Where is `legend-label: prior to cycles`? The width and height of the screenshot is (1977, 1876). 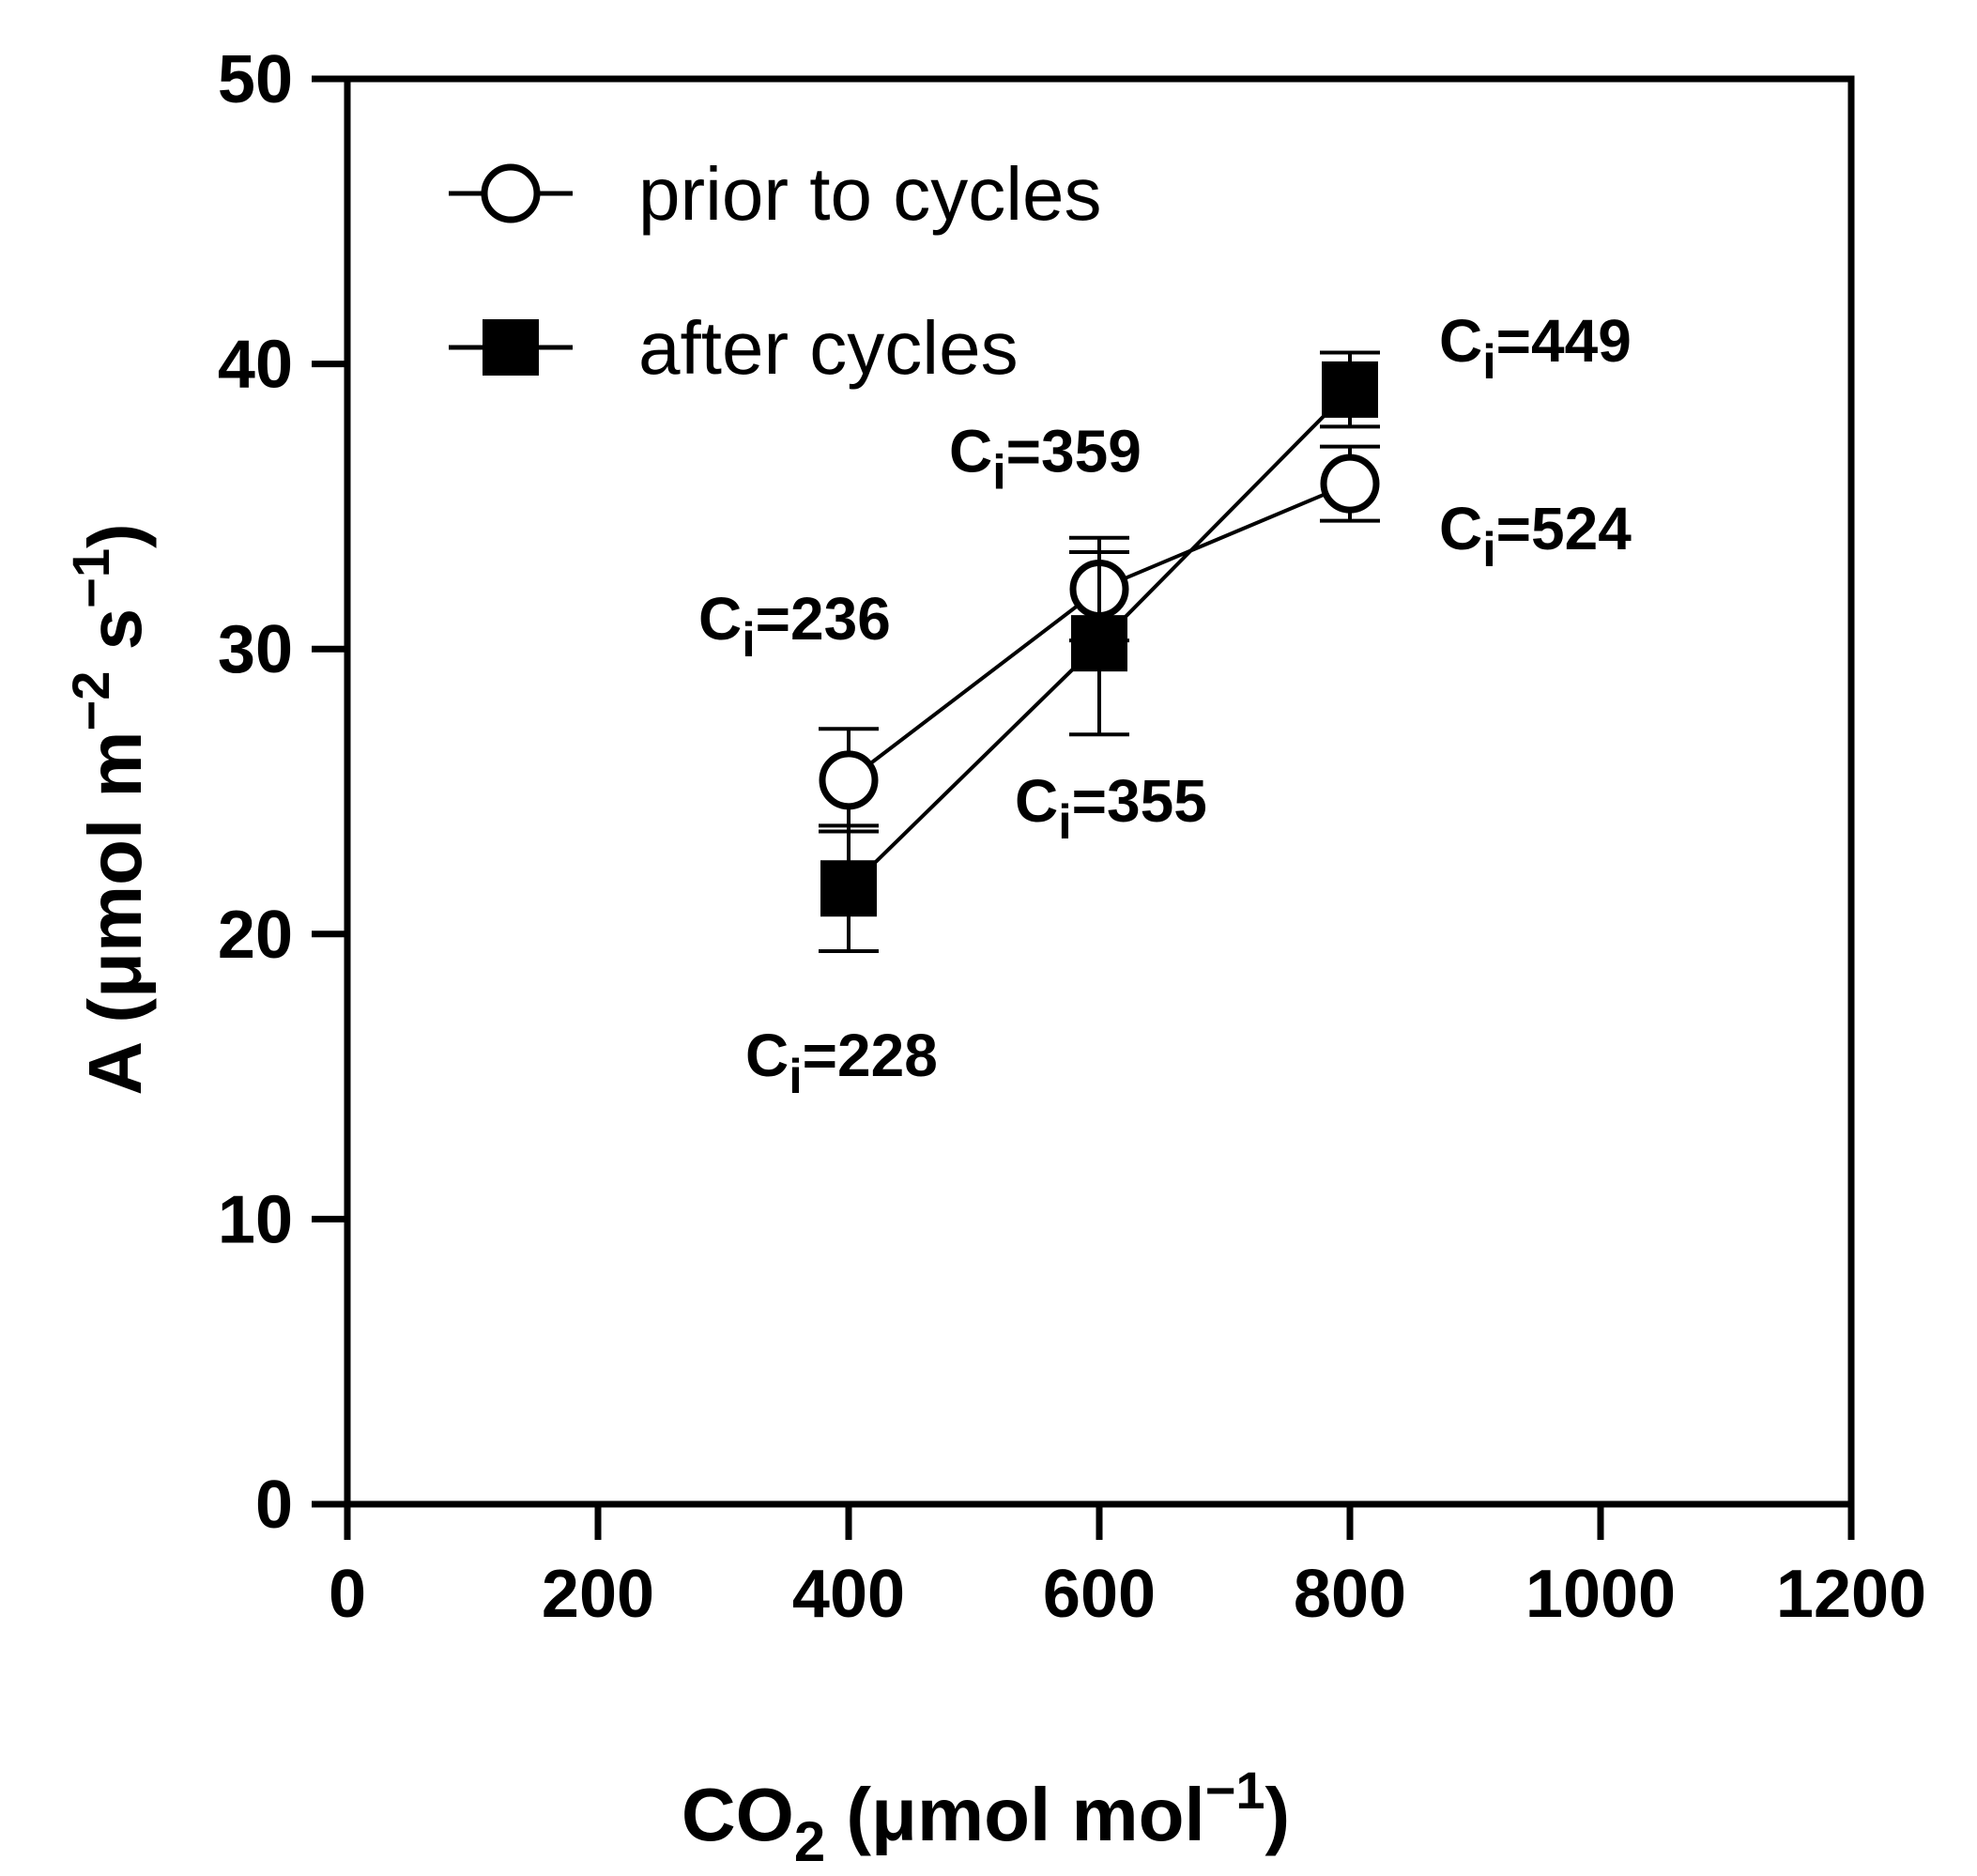 legend-label: prior to cycles is located at coordinates (869, 194).